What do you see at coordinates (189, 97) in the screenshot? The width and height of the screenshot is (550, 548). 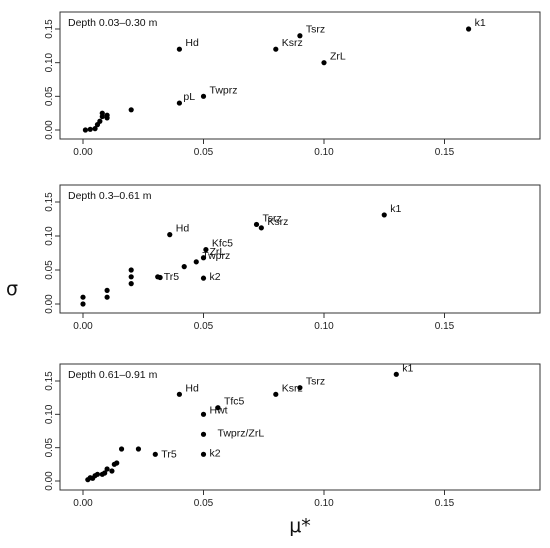 I see `point-label: pL` at bounding box center [189, 97].